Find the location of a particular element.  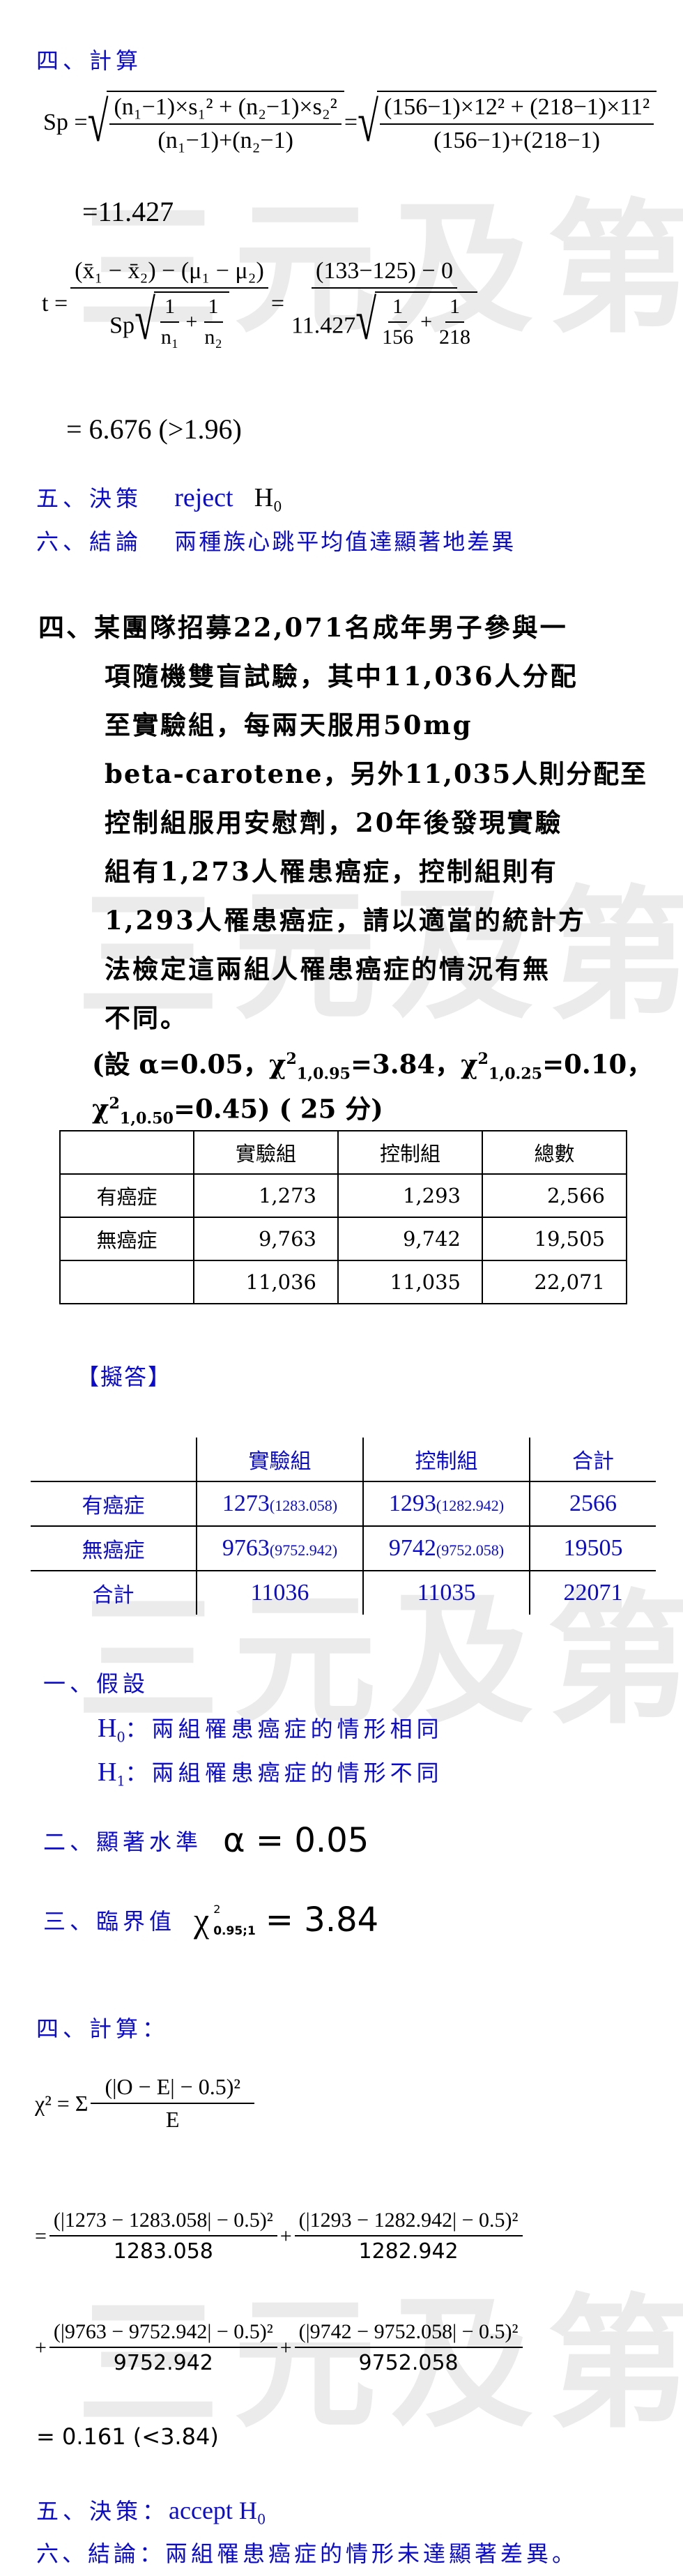

table-row: 合計 11036 11035 22071 is located at coordinates (343, 1592).